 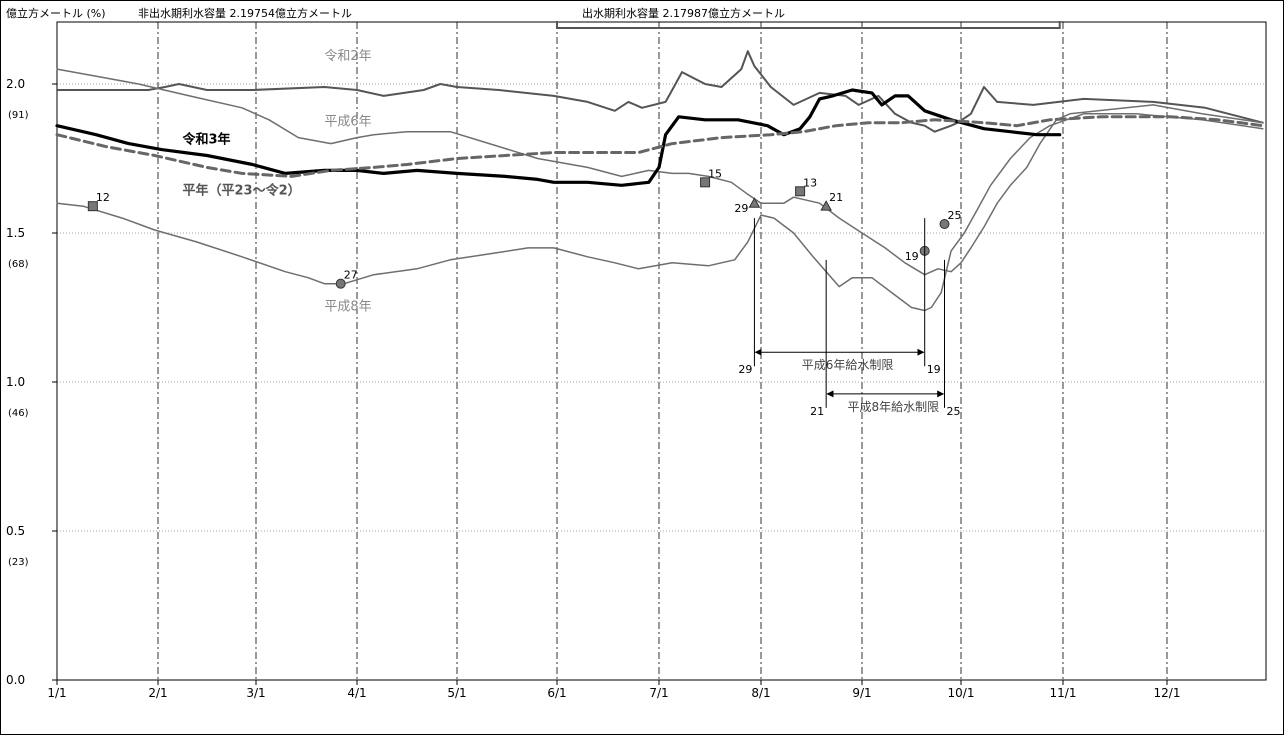 What do you see at coordinates (836, 197) in the screenshot?
I see `marker-label: 21` at bounding box center [836, 197].